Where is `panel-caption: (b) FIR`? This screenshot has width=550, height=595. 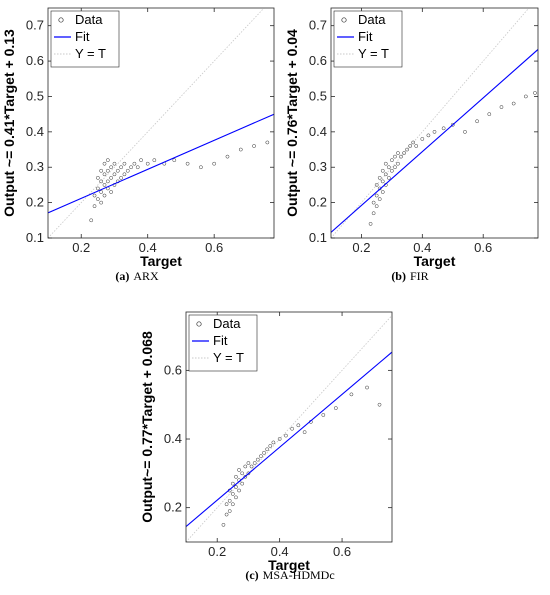 panel-caption: (b) FIR is located at coordinates (409, 276).